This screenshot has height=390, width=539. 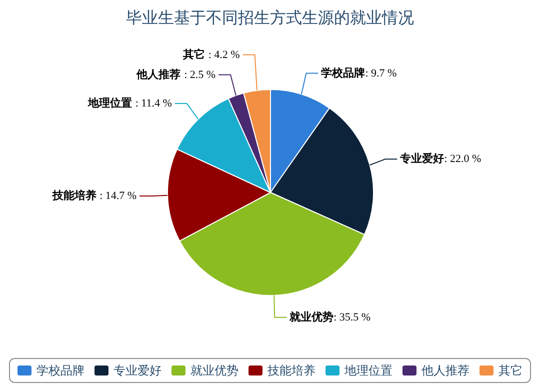 What do you see at coordinates (421, 159) in the screenshot?
I see `slice-label: 专业爱好` at bounding box center [421, 159].